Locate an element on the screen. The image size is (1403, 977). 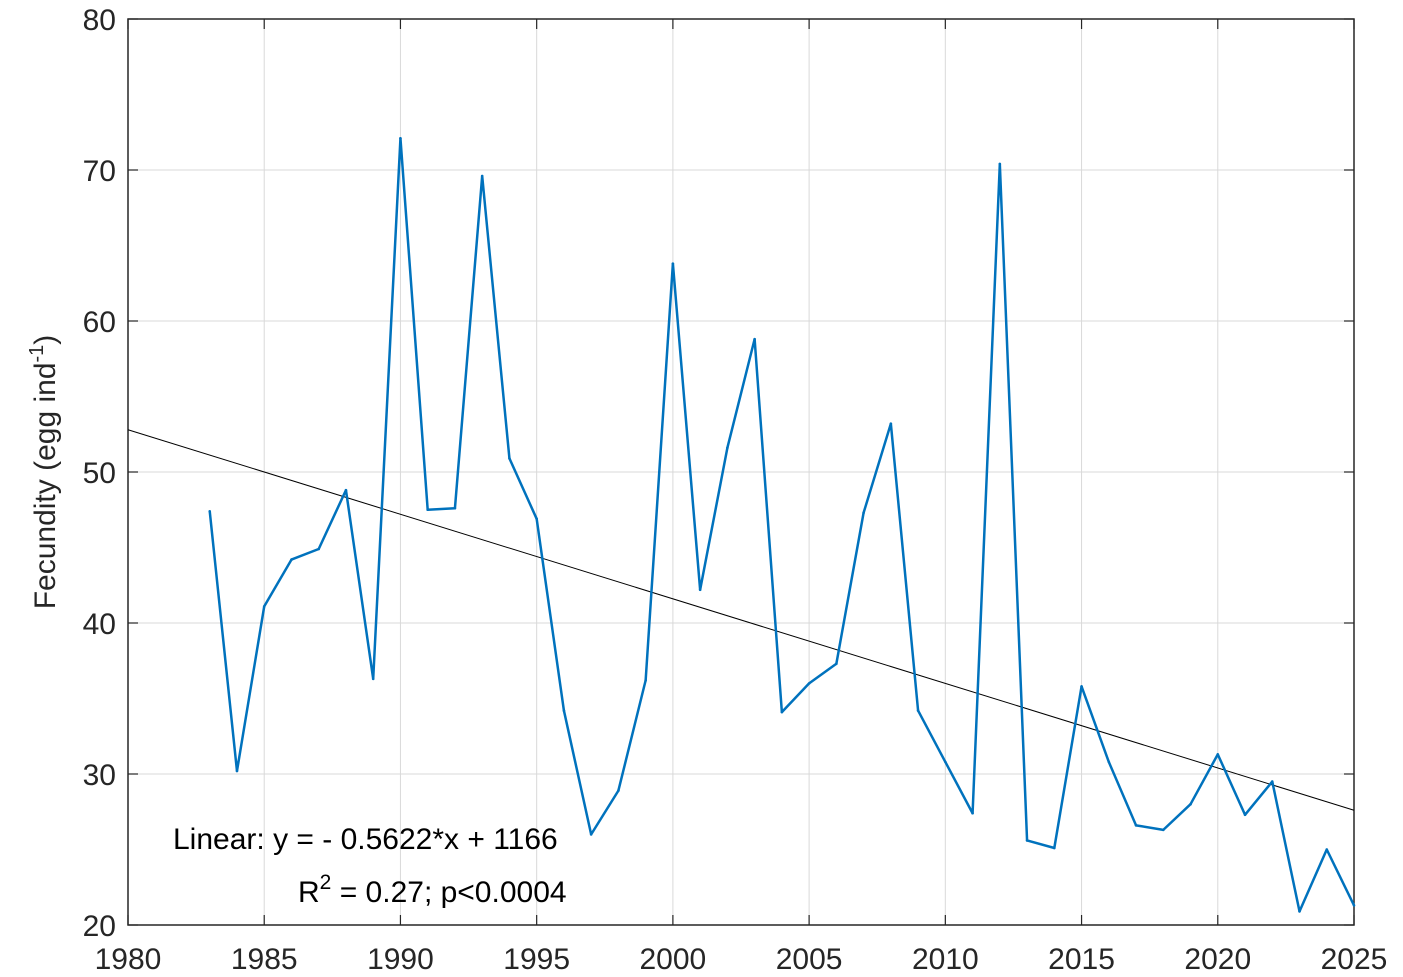
x-tick-label: 2010 is located at coordinates (945, 959).